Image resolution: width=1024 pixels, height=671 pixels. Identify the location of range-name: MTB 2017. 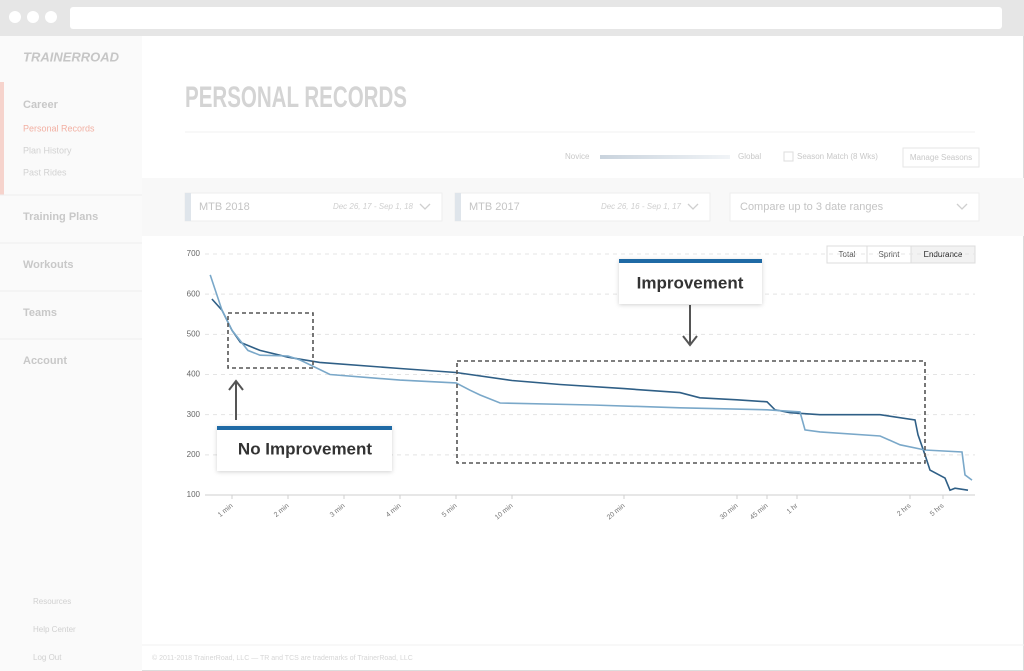
(494, 207).